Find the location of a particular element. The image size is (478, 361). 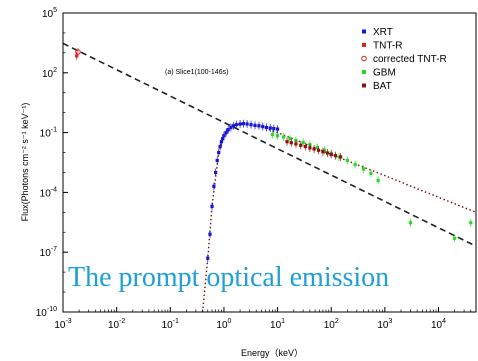

x-tick-label: 10³ is located at coordinates (384, 324).